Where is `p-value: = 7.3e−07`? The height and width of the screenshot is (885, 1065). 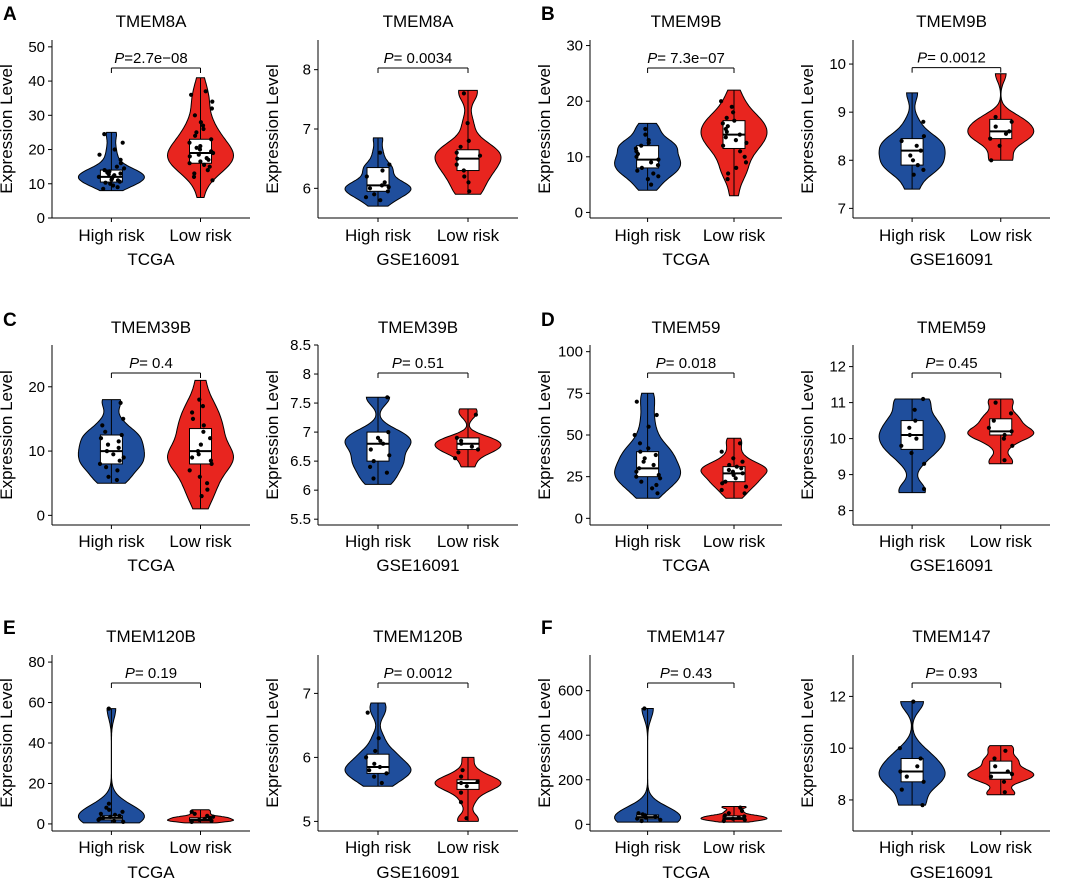
p-value: = 7.3e−07 is located at coordinates (691, 58).